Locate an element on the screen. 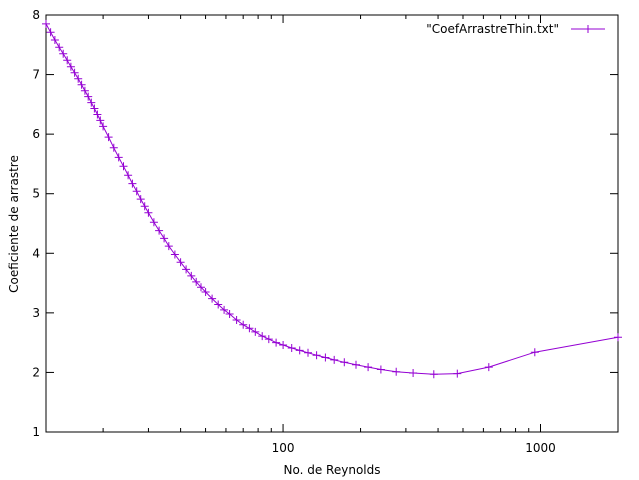 The image size is (639, 480). legend: "CoefArrastreThin.txt" is located at coordinates (515, 29).